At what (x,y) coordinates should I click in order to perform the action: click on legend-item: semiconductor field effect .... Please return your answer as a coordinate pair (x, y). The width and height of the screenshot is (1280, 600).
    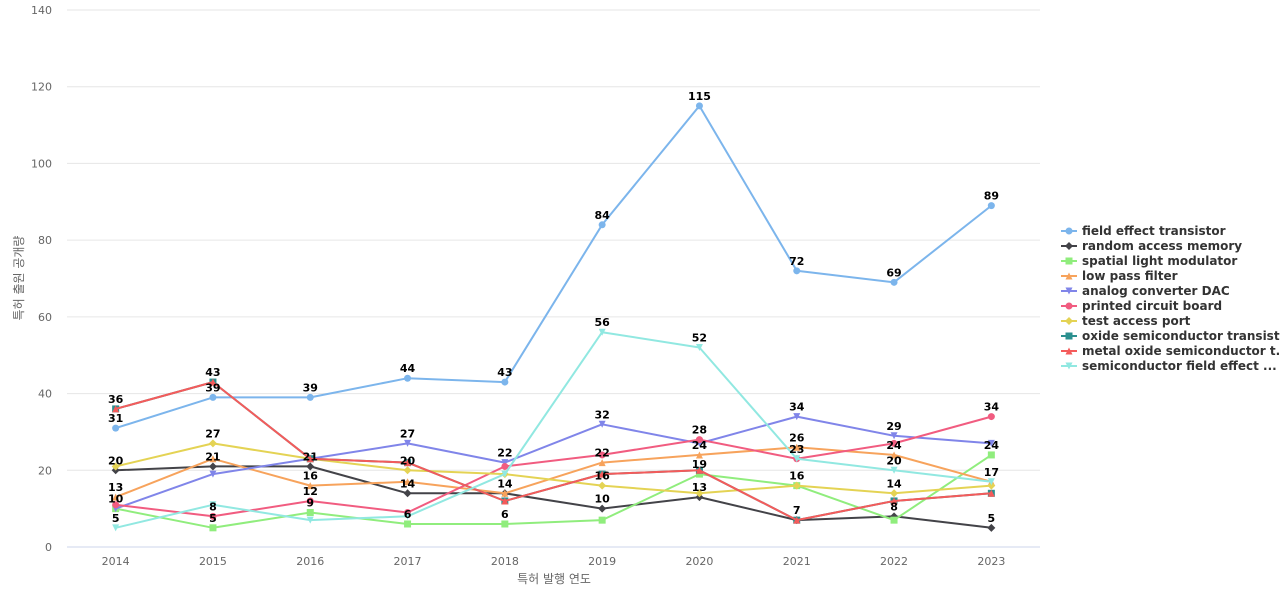
    Looking at the image, I should click on (1169, 366).